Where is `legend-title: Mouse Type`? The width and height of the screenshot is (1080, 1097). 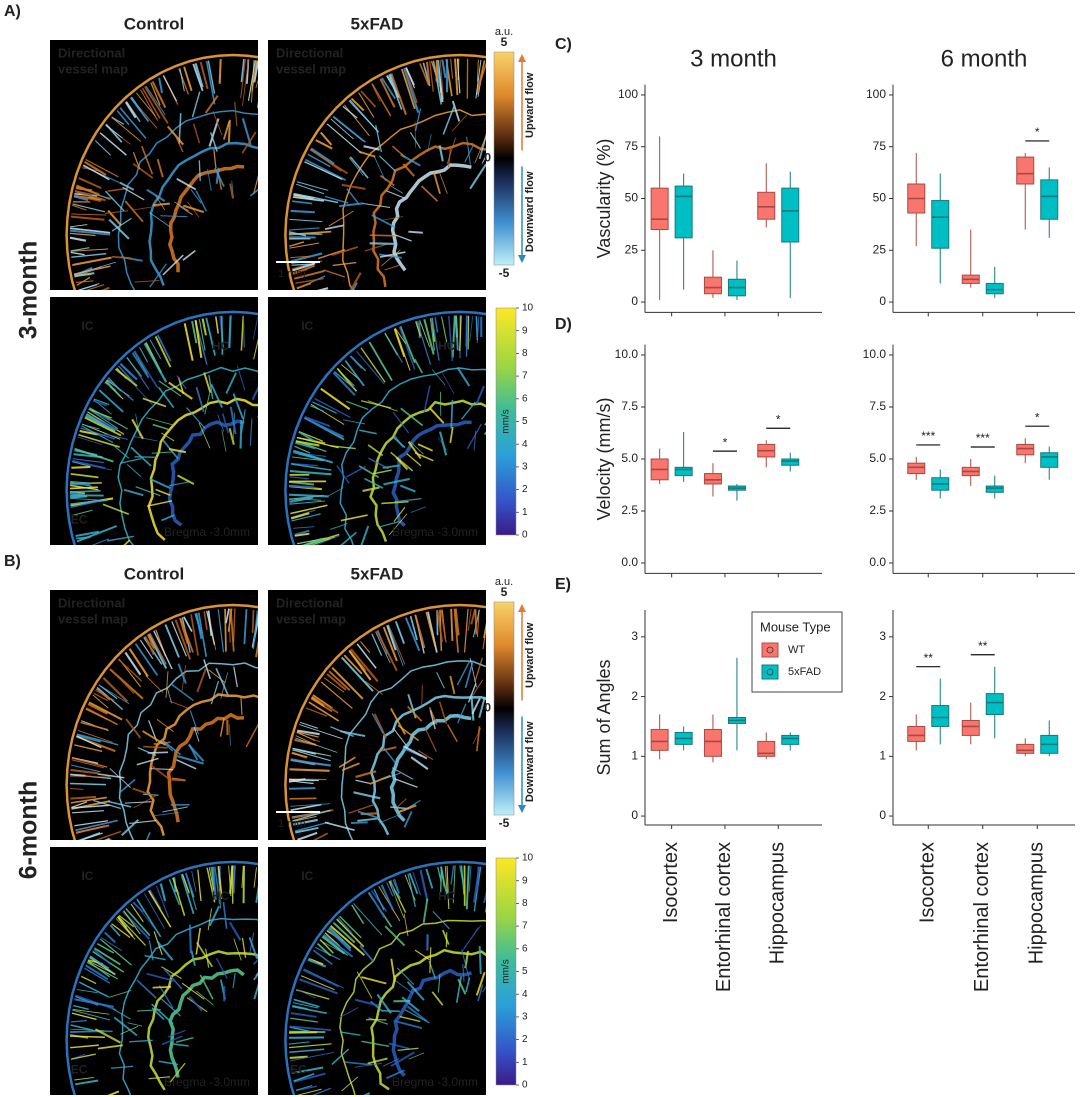
legend-title: Mouse Type is located at coordinates (795, 626).